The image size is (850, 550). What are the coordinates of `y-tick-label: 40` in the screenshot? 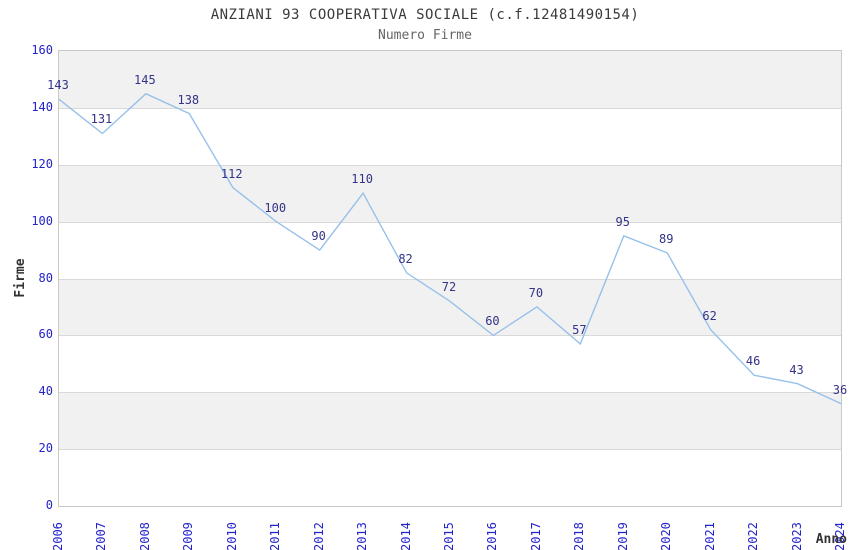 It's located at (45, 391).